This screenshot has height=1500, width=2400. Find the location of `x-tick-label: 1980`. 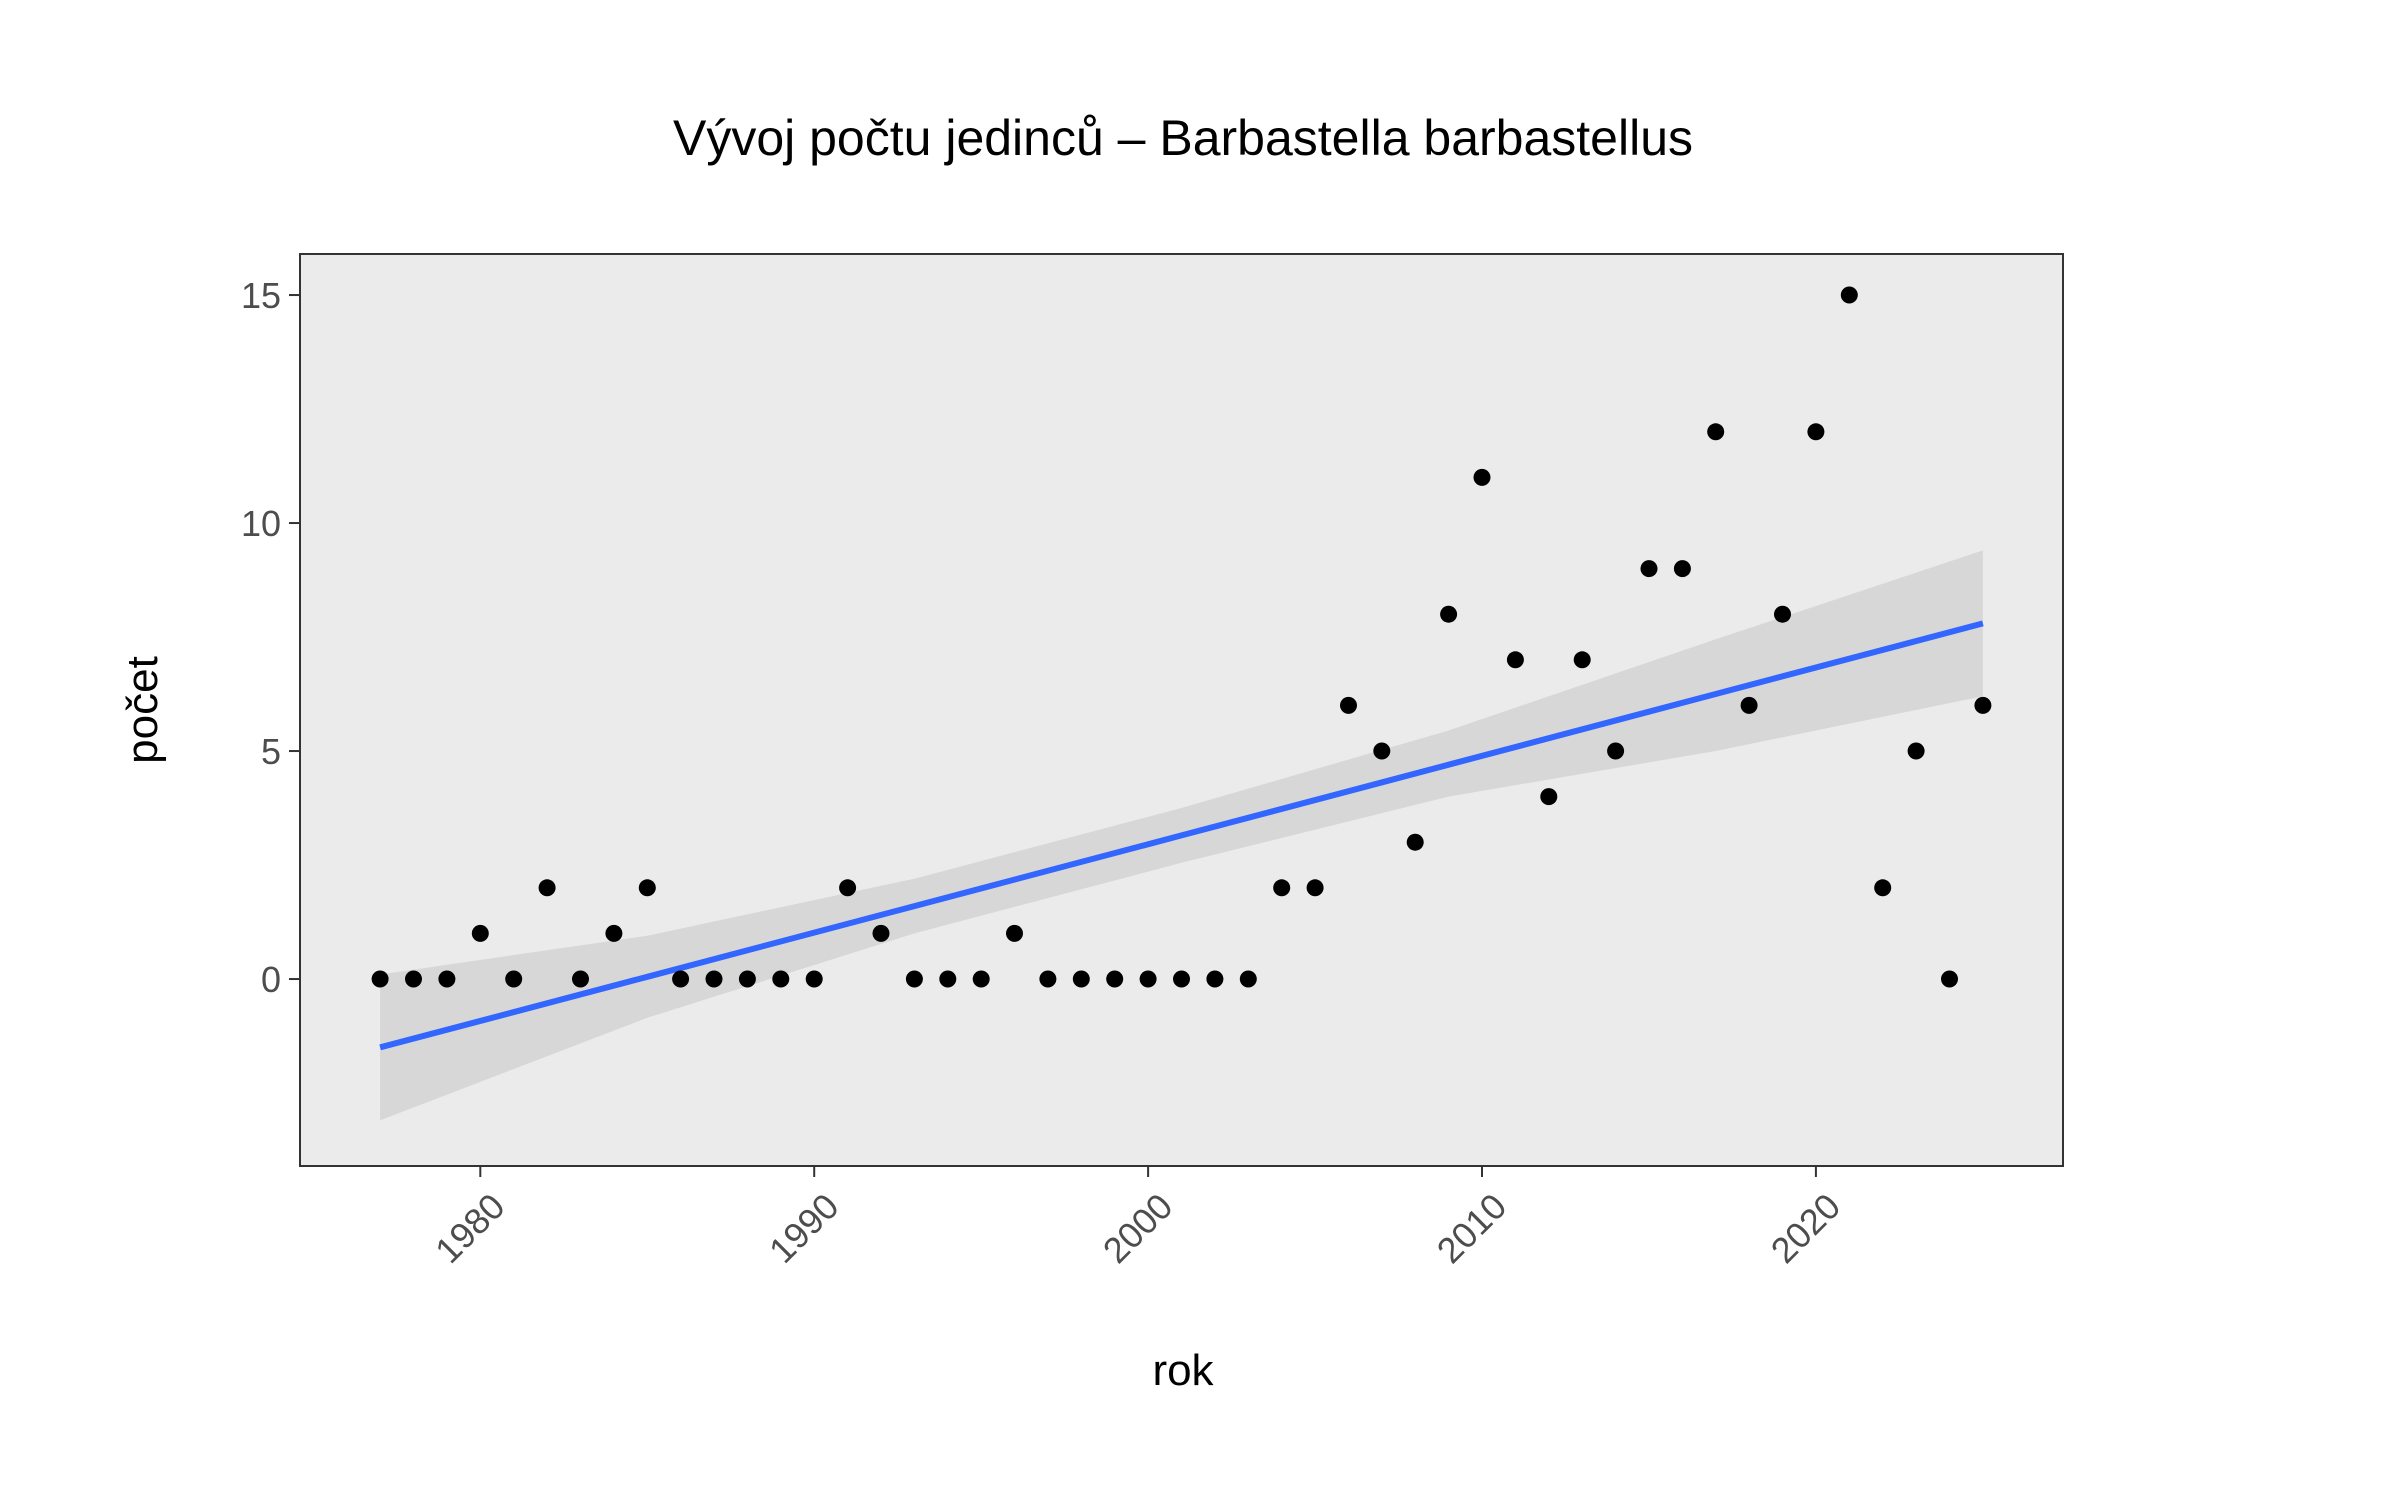

x-tick-label: 1980 is located at coordinates (470, 1228).